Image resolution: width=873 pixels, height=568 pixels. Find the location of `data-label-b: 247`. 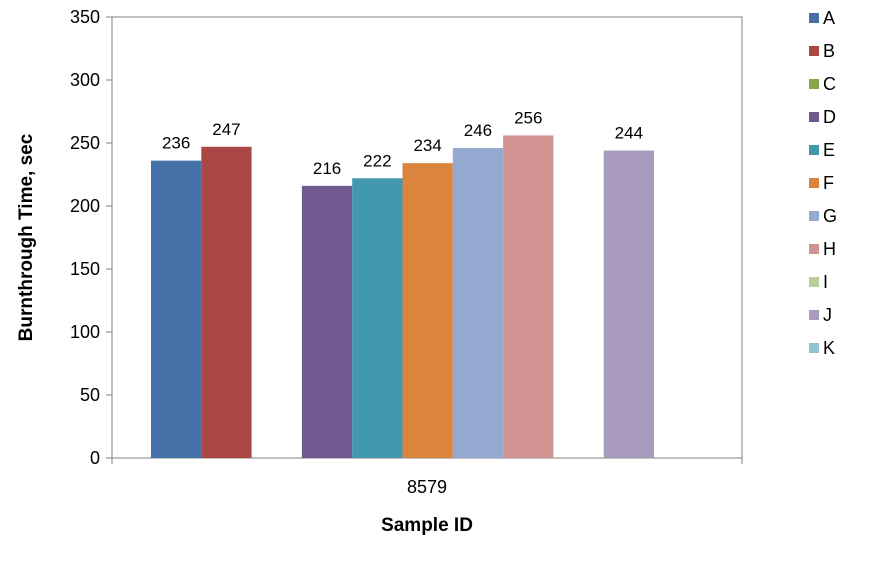

data-label-b: 247 is located at coordinates (226, 129).